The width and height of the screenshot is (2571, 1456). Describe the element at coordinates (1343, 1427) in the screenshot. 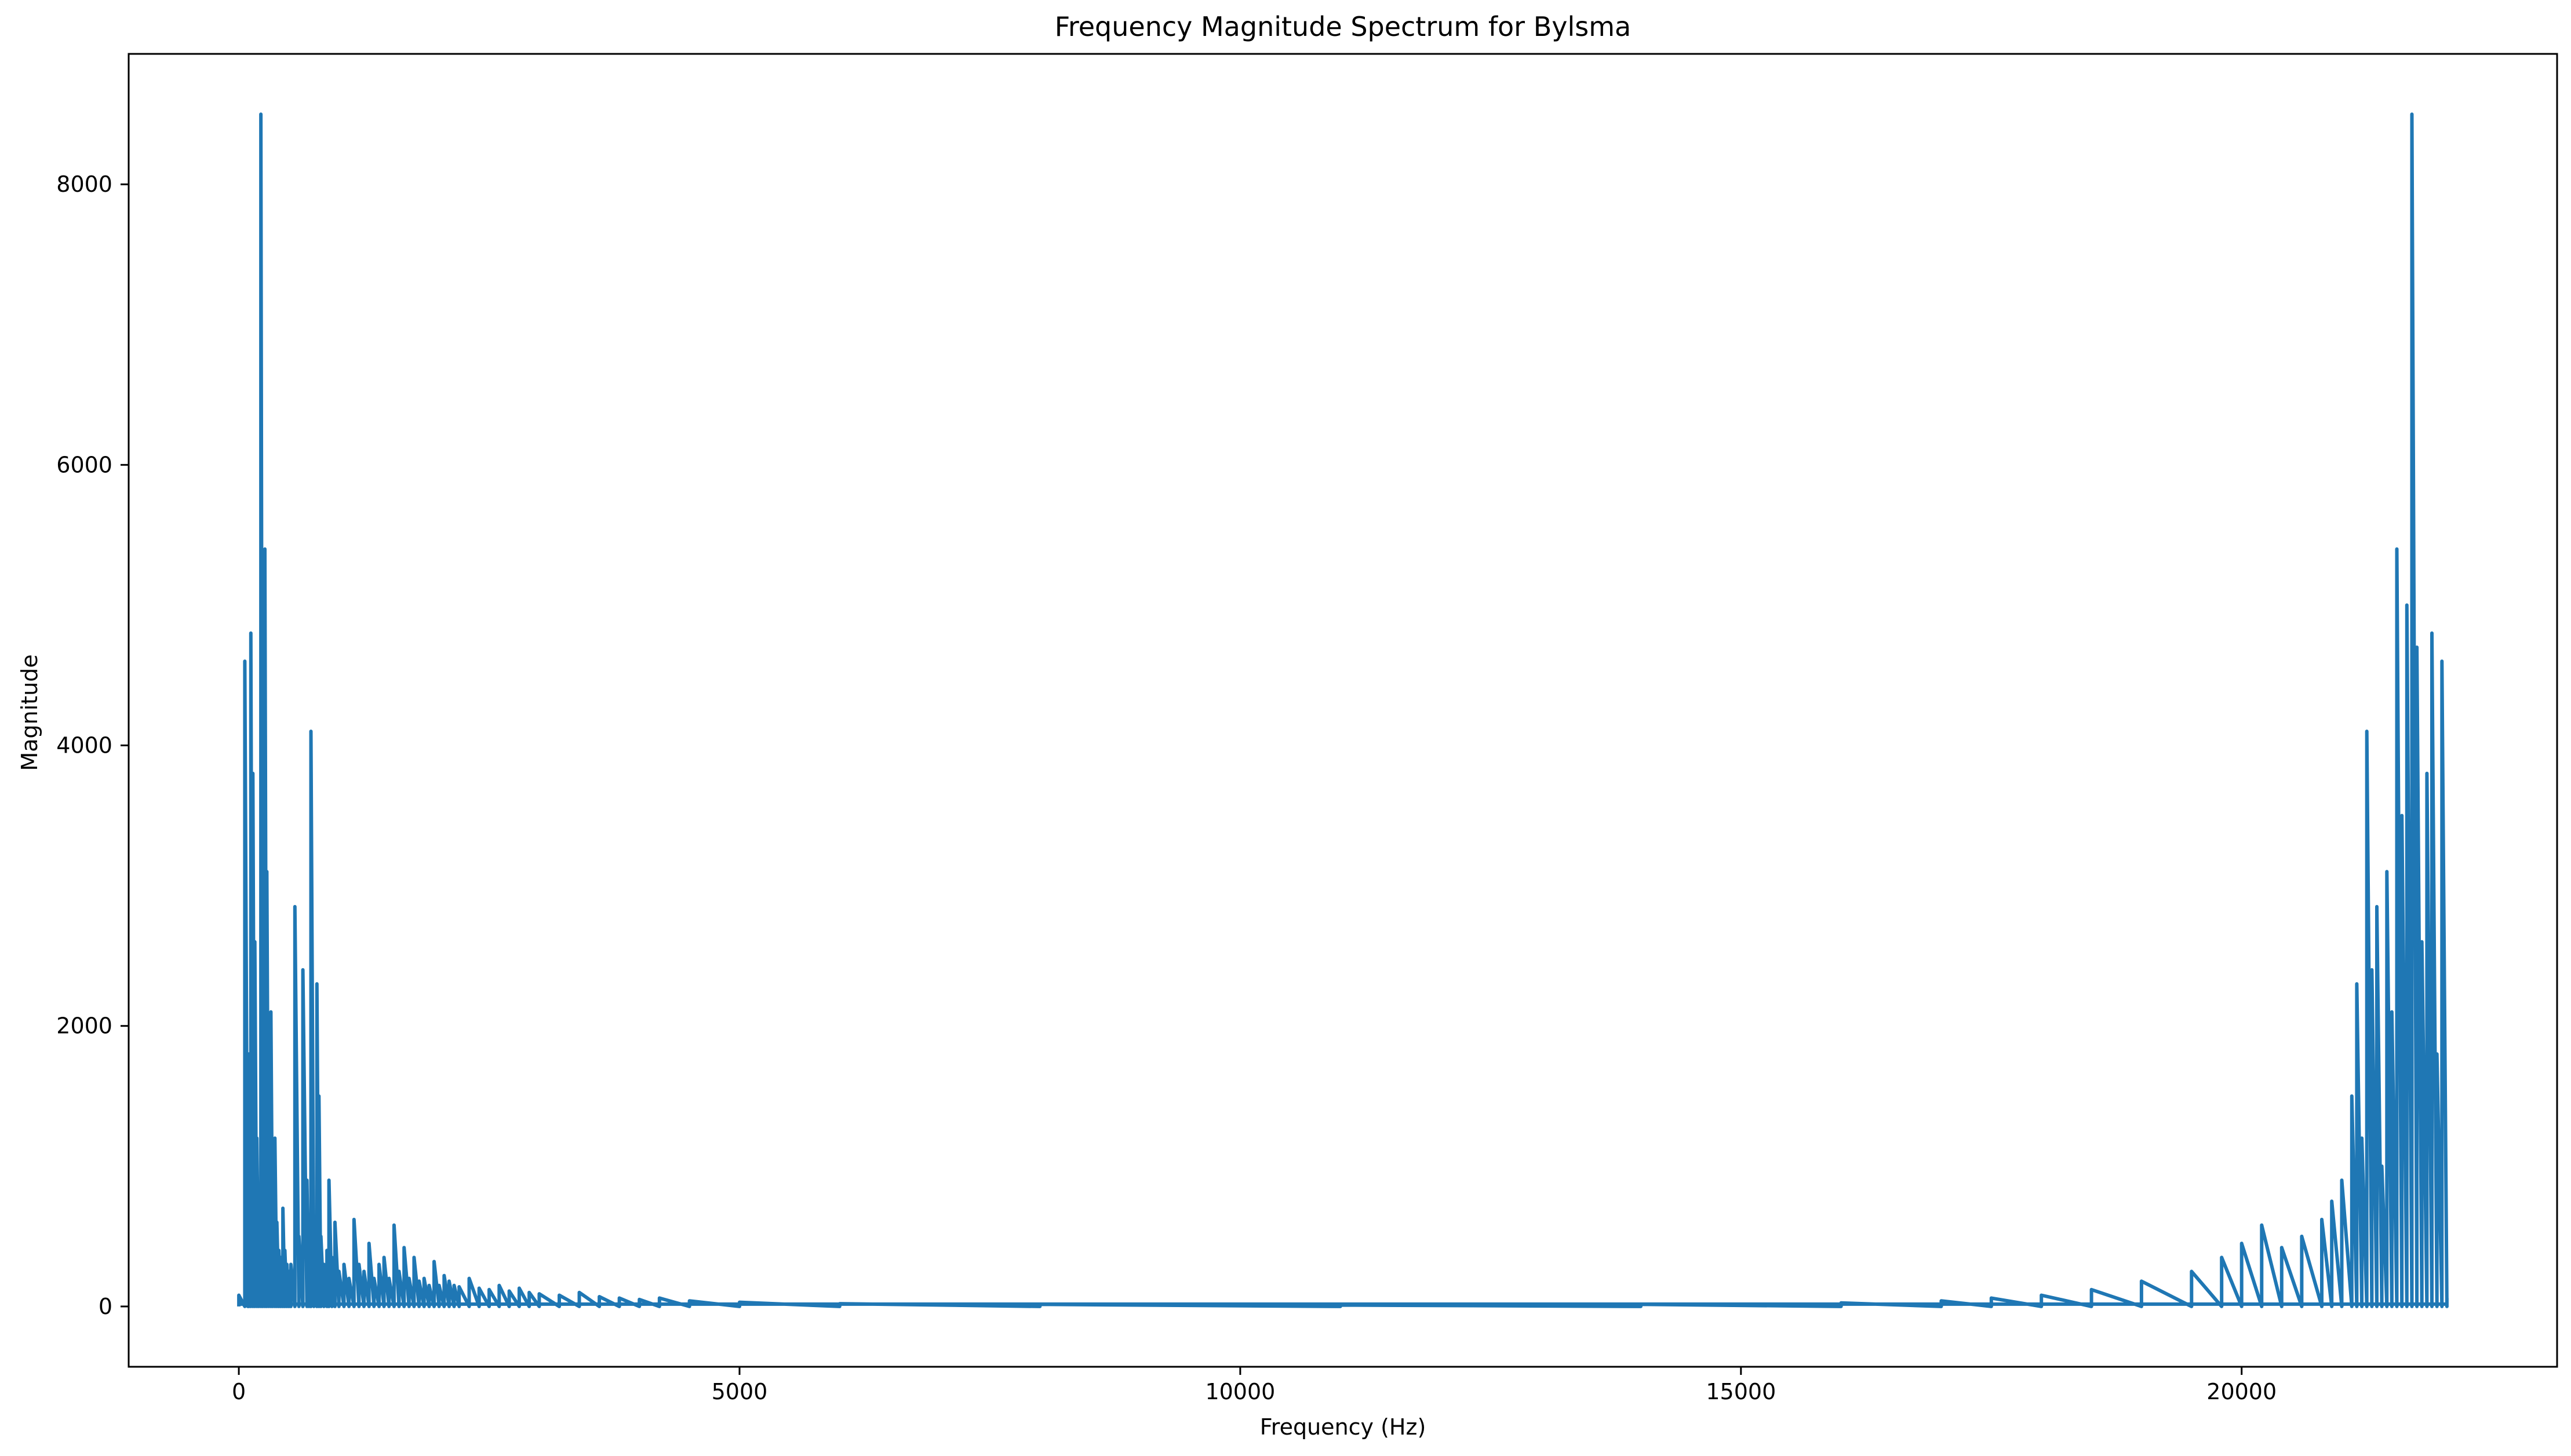

I see `x-axis-label: Frequency (Hz)` at that location.